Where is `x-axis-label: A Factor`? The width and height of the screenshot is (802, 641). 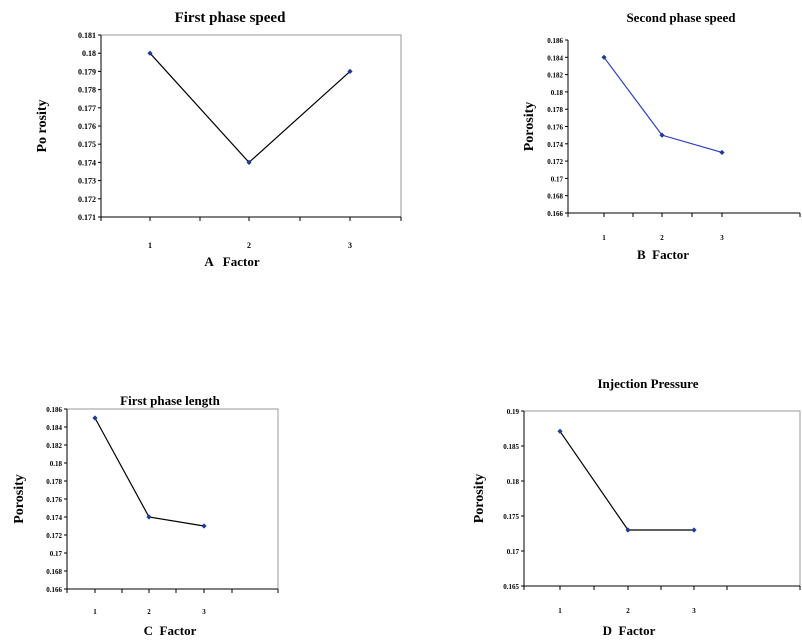 x-axis-label: A Factor is located at coordinates (231, 261).